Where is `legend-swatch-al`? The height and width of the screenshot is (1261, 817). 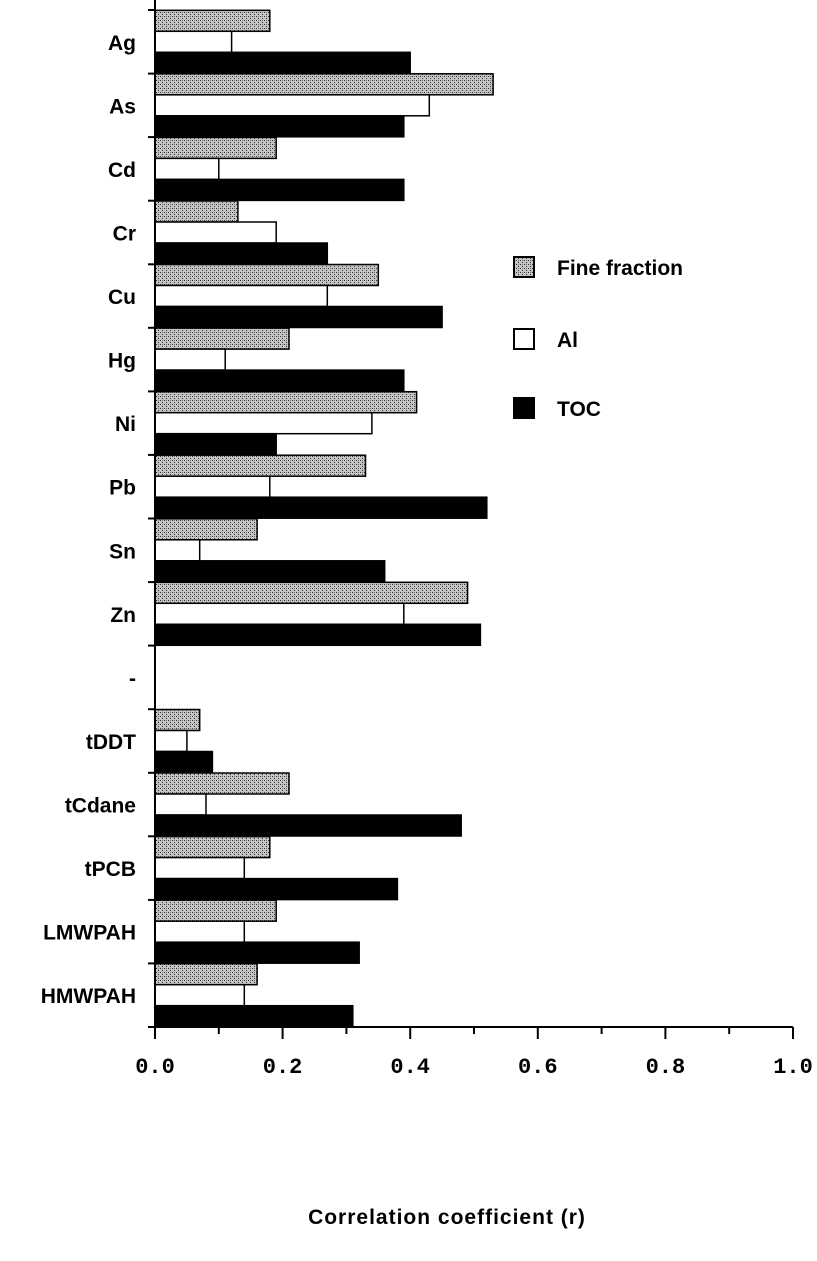 legend-swatch-al is located at coordinates (524, 339).